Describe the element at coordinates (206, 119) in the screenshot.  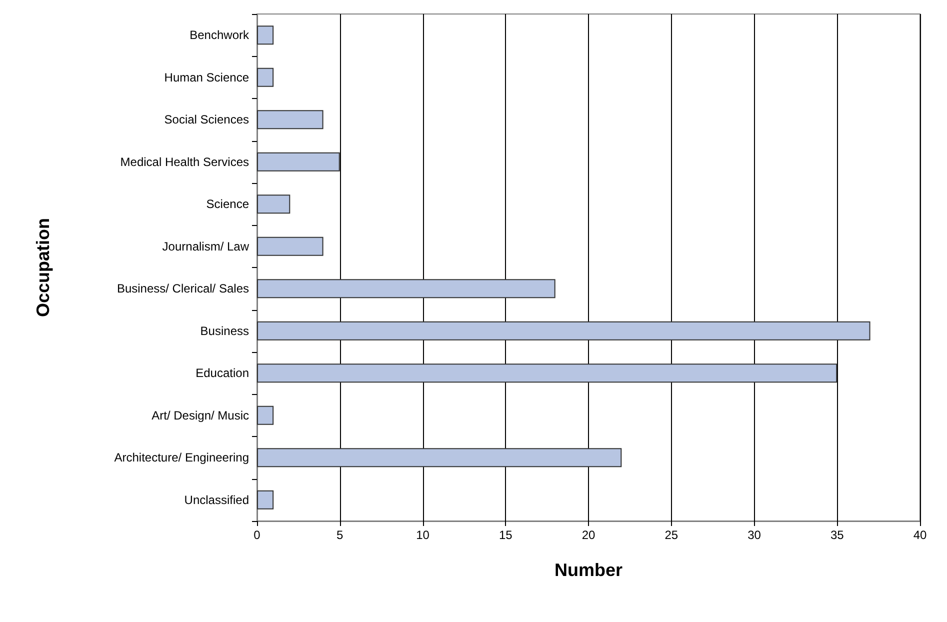
I see `y-tick-label: Social Sciences` at that location.